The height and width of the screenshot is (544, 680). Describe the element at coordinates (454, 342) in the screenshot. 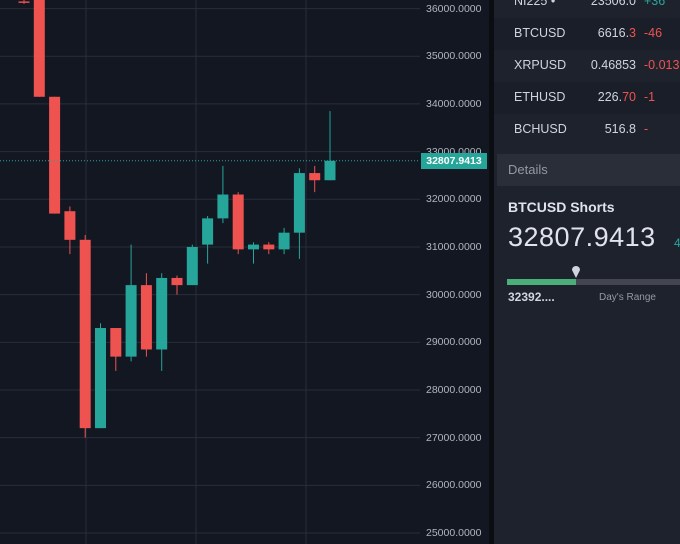

I see `price-tick-label: 29000.0000` at that location.